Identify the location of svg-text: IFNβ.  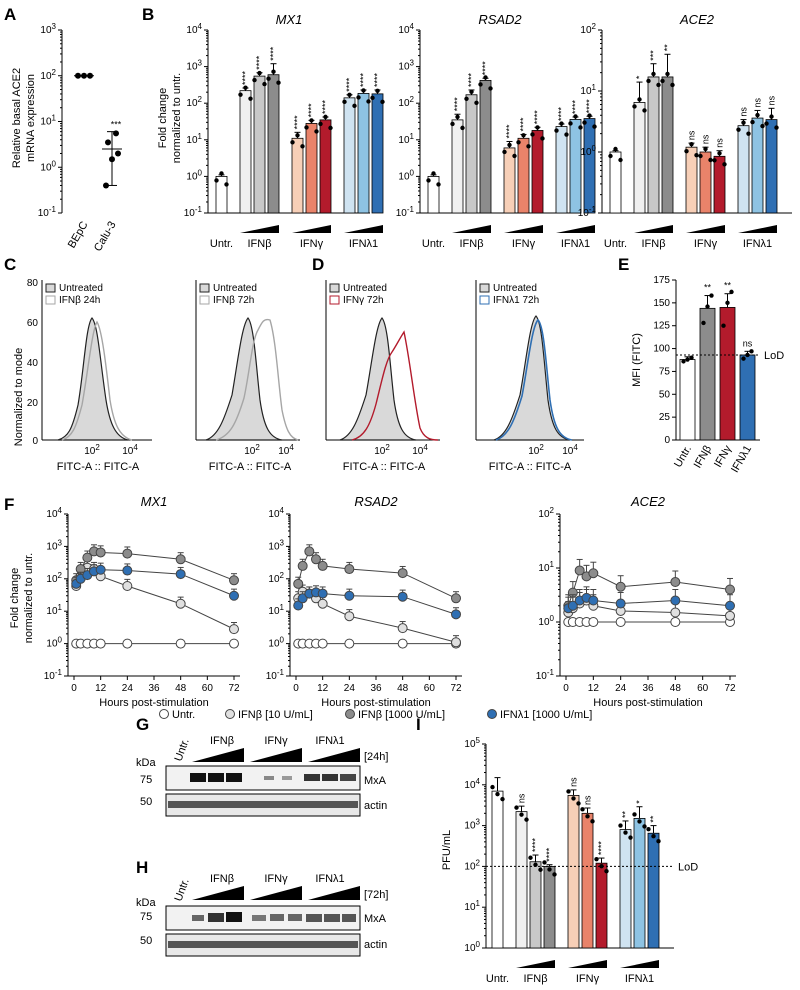
(222, 879).